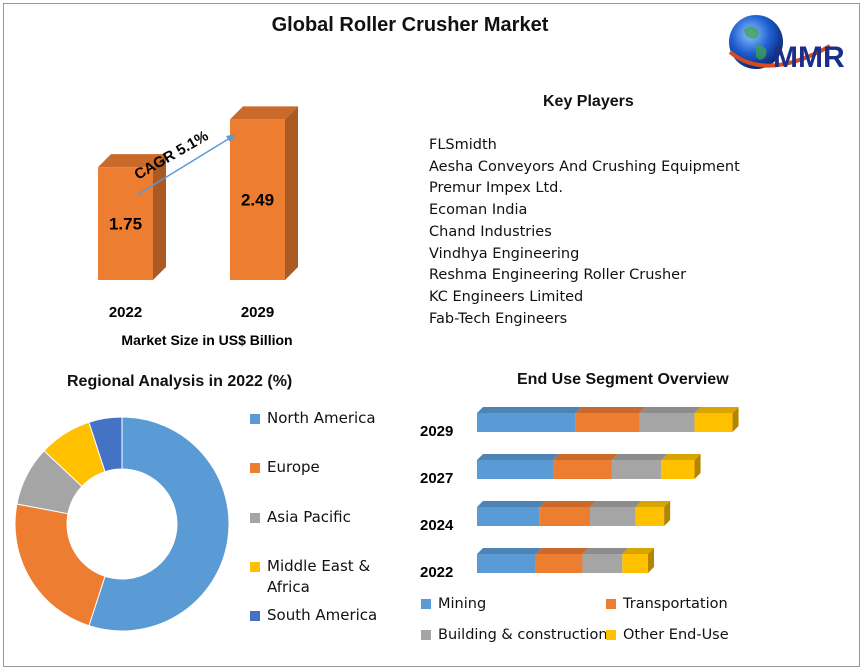 The image size is (865, 671). I want to click on key-player-item: Premur Impex Ltd., so click(496, 188).